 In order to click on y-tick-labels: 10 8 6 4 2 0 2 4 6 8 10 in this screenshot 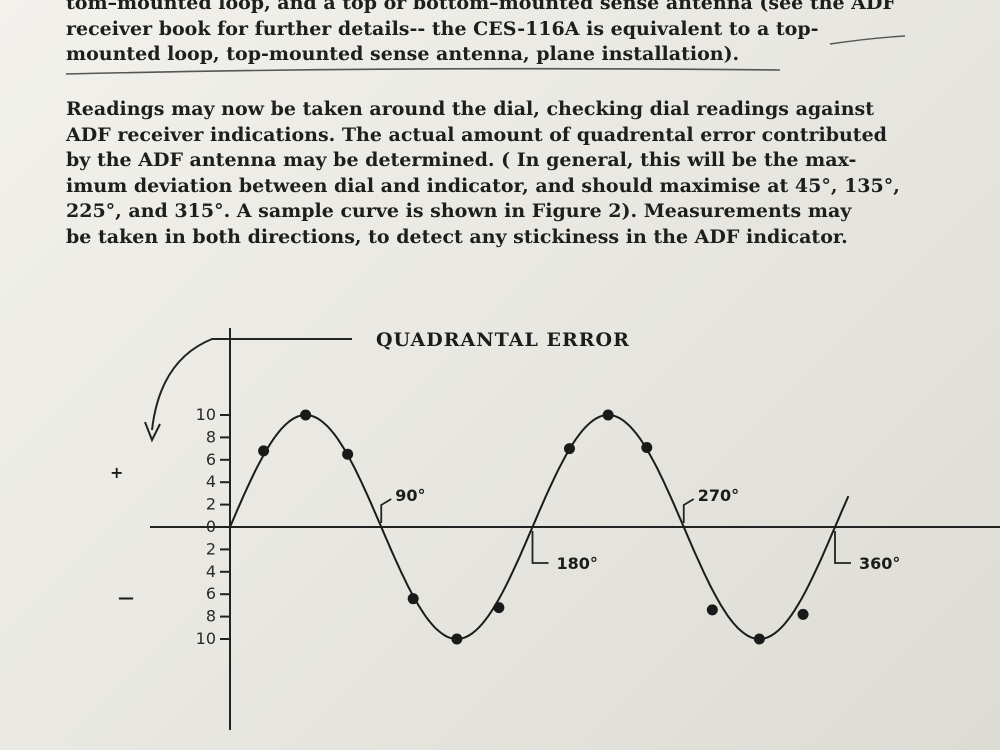, I will do `click(206, 526)`.